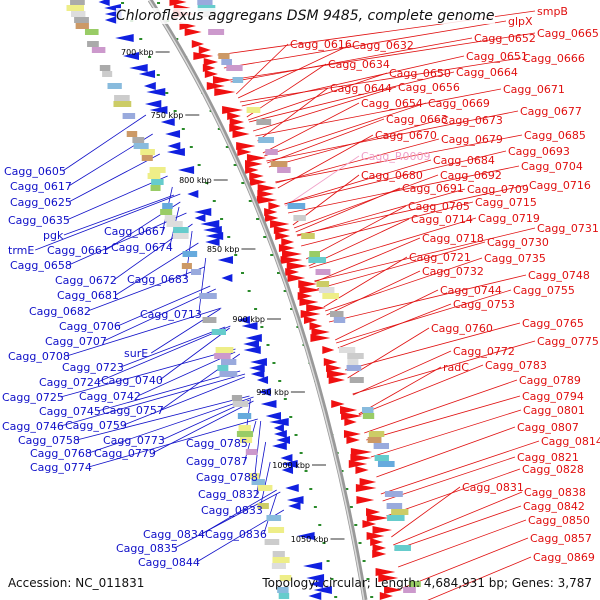 Image resolution: width=600 pixels, height=600 pixels. I want to click on gene-label: smpB, so click(552, 11).